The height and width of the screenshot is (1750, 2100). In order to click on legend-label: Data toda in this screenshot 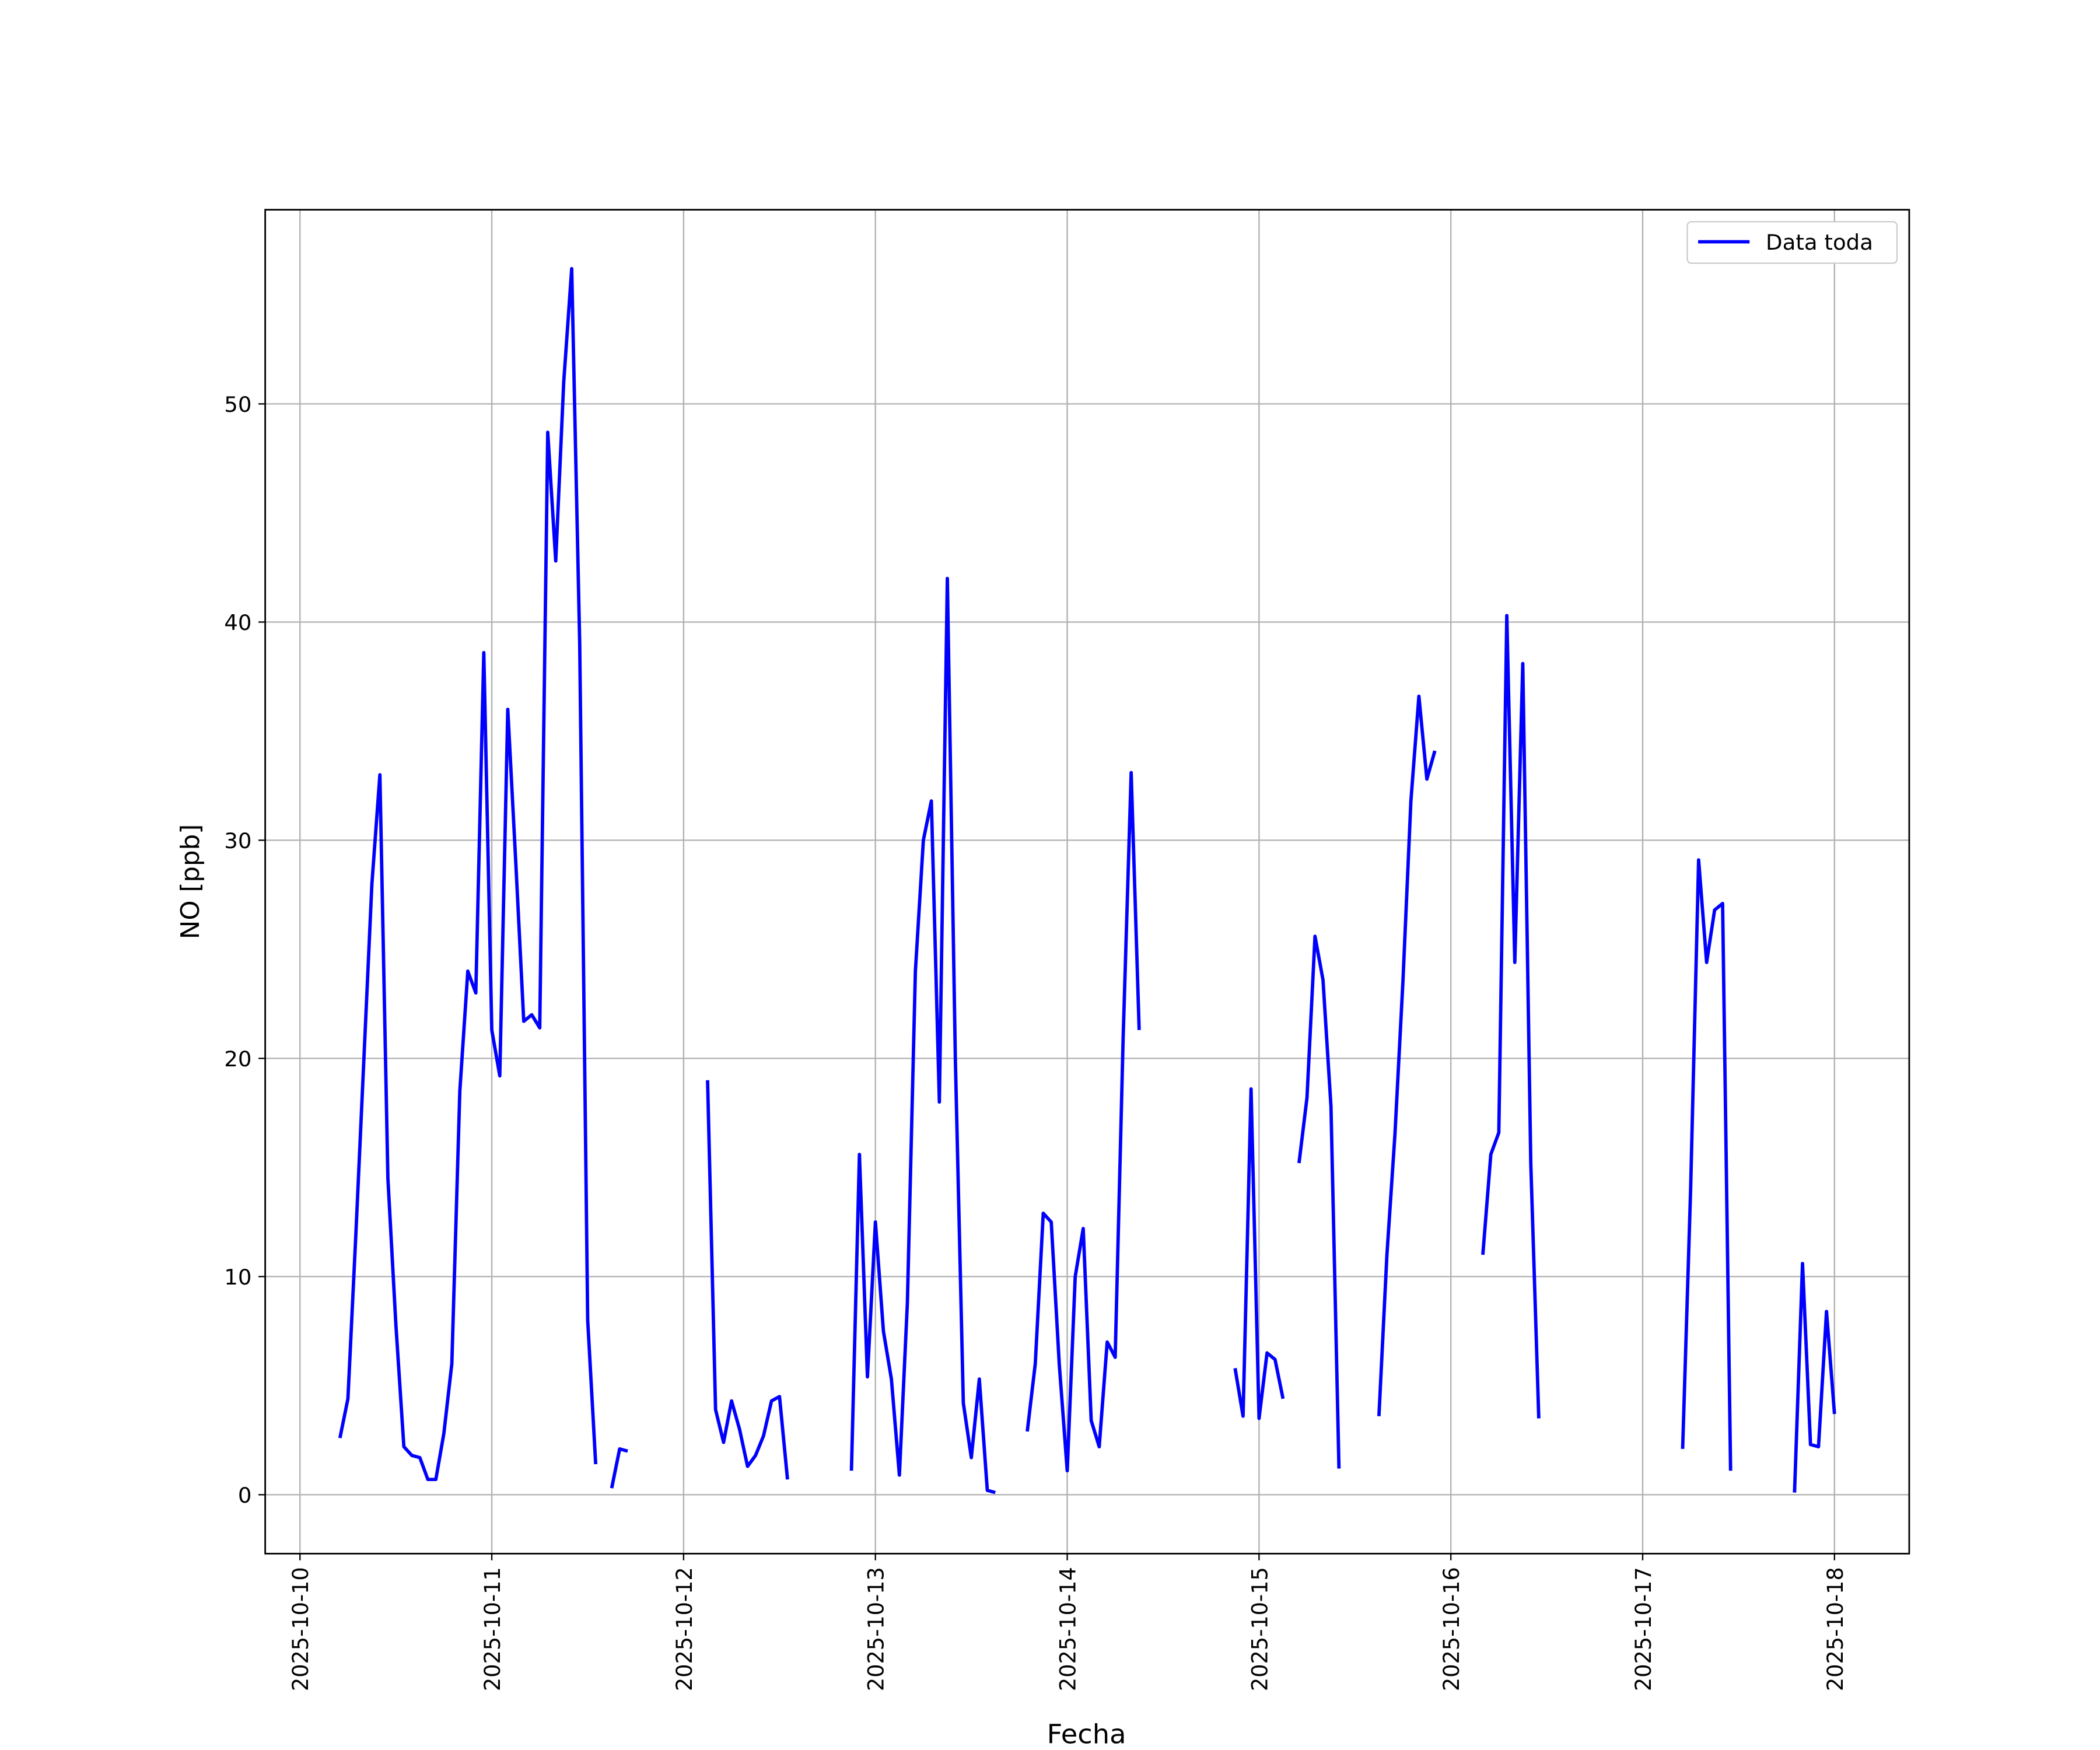, I will do `click(1819, 242)`.